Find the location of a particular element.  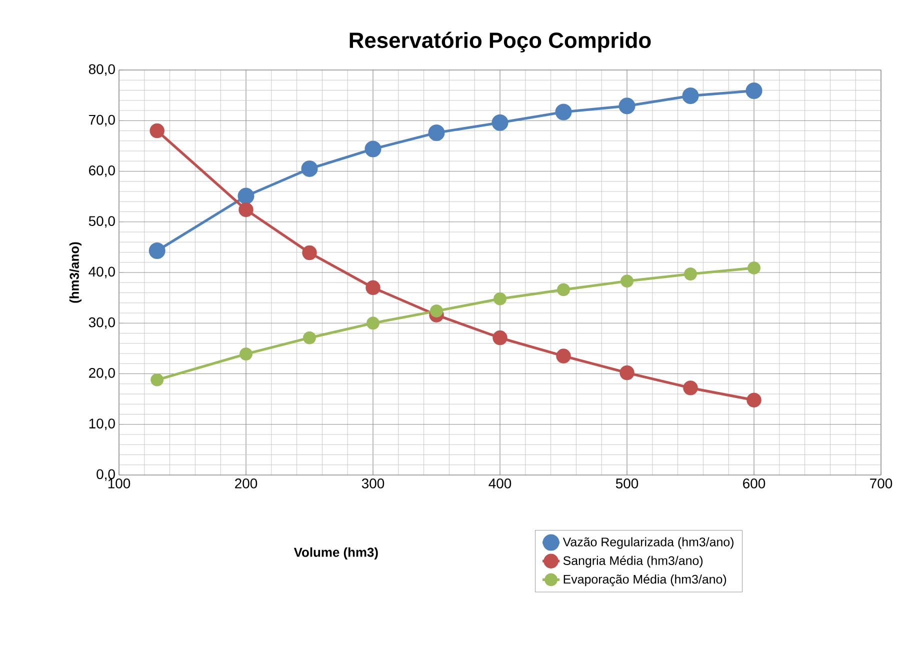

y-tick-label: 40,0 is located at coordinates (101, 272).